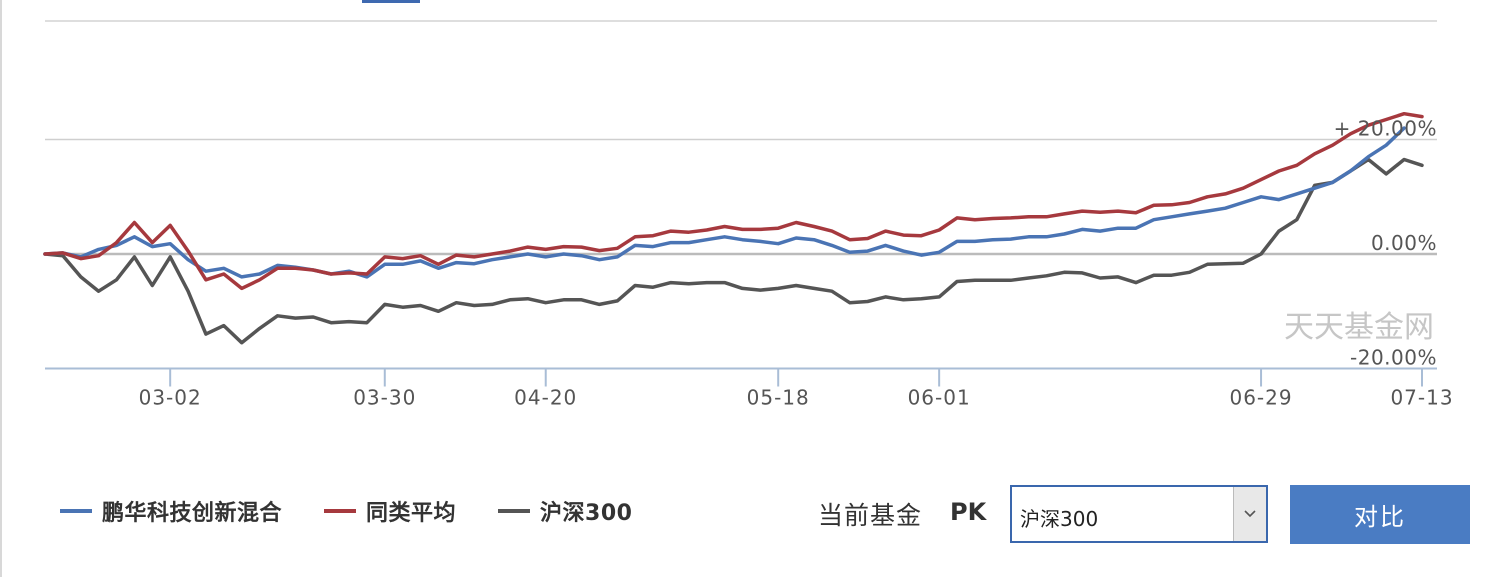 The width and height of the screenshot is (1499, 577). I want to click on legend-swatch-index, so click(514, 511).